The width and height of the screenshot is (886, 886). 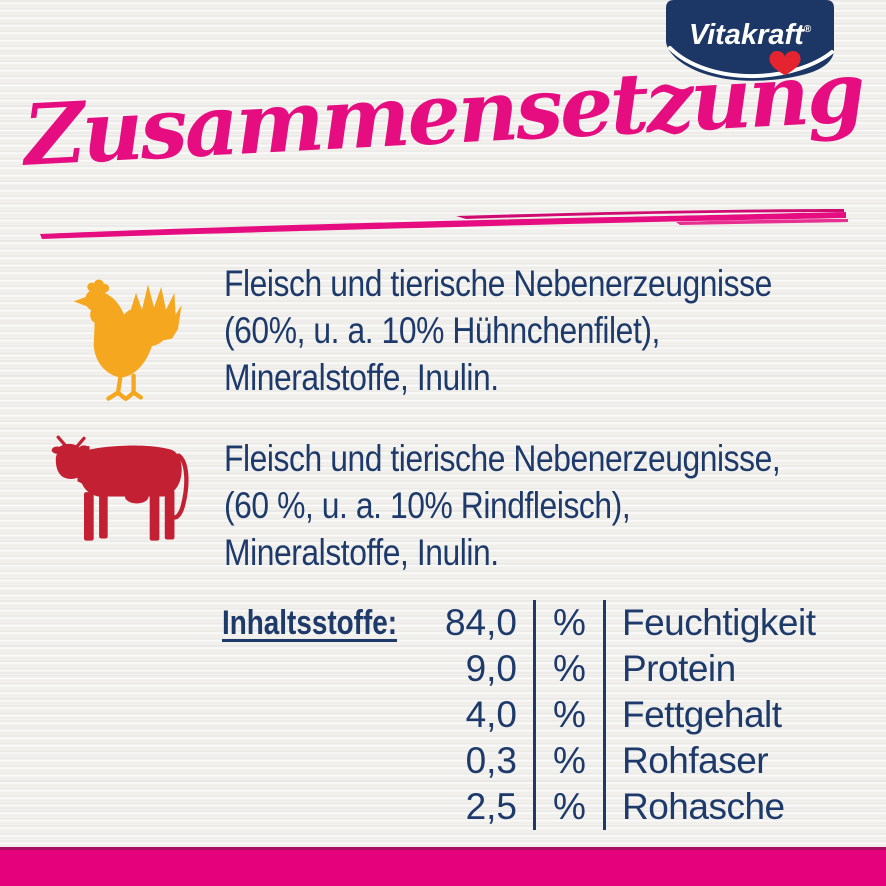 What do you see at coordinates (442, 330) in the screenshot?
I see `ingredient-line: (60%, u. a. 10% Hühnchenfilet),` at bounding box center [442, 330].